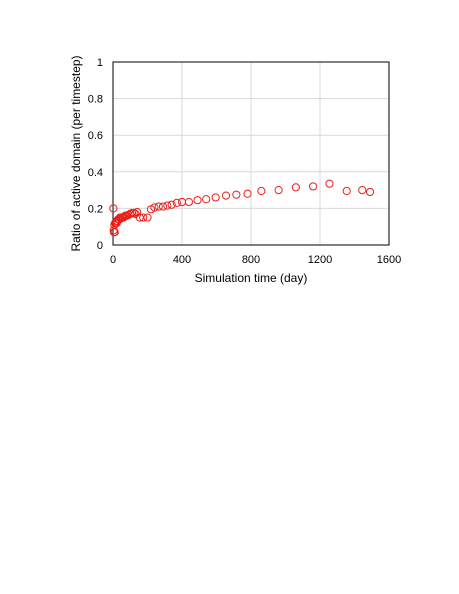 The width and height of the screenshot is (459, 594). Describe the element at coordinates (320, 260) in the screenshot. I see `x-tick-label: 1200` at that location.